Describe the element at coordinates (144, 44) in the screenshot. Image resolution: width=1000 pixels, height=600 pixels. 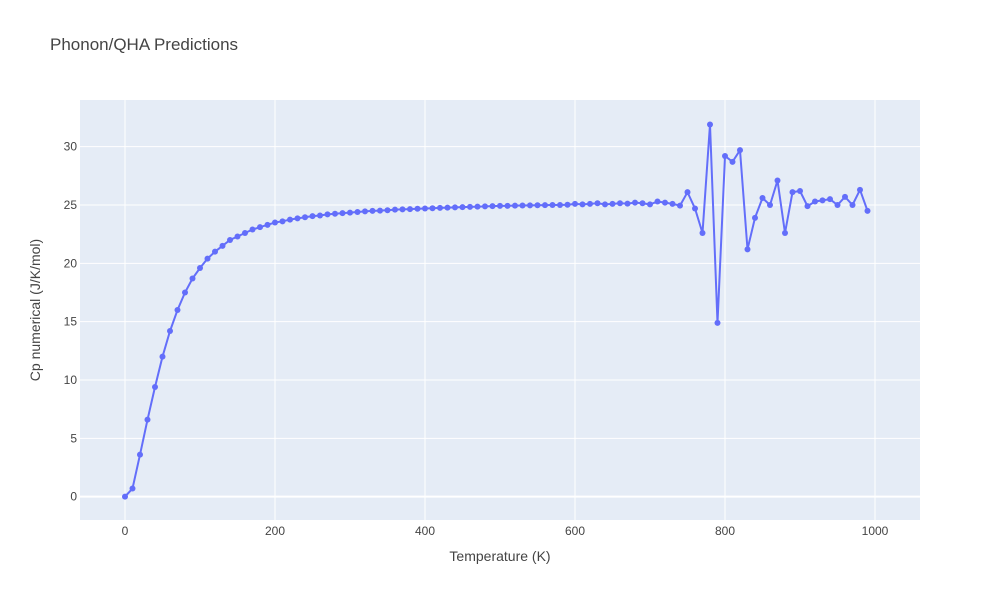
I see `chart-title: Phonon/QHA Predictions` at that location.